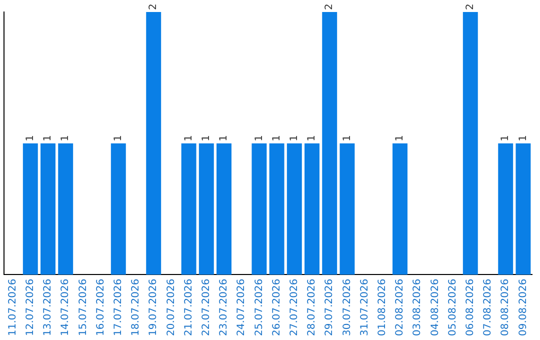 This screenshot has height=340, width=540. I want to click on x-tick-label: 01.08.2026, so click(382, 307).